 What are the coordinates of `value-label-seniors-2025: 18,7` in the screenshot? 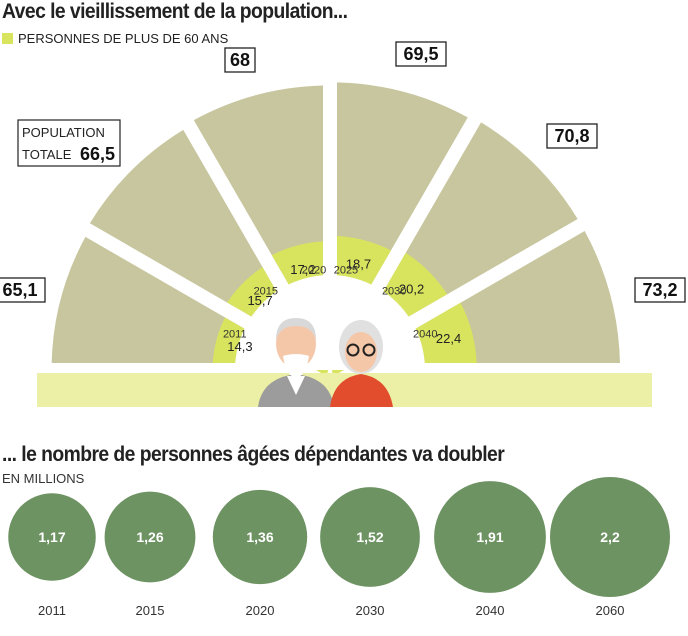 It's located at (358, 264).